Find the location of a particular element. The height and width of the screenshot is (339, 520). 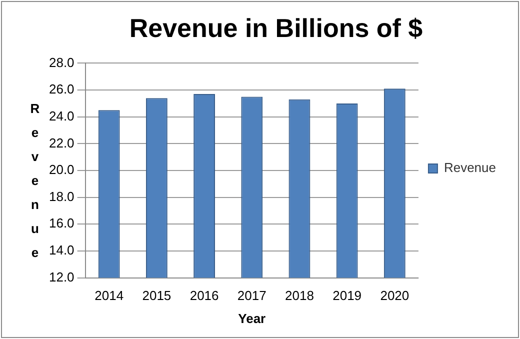

y-axis-title: Revenue is located at coordinates (35, 181).